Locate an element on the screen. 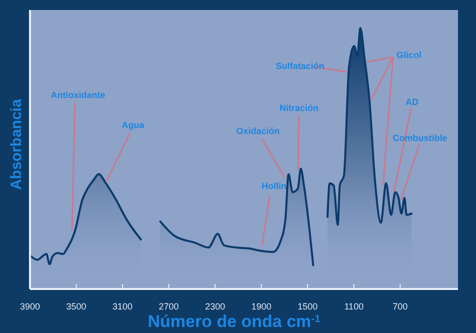 This screenshot has height=333, width=476. x-tick-label: 3900 is located at coordinates (30, 307).